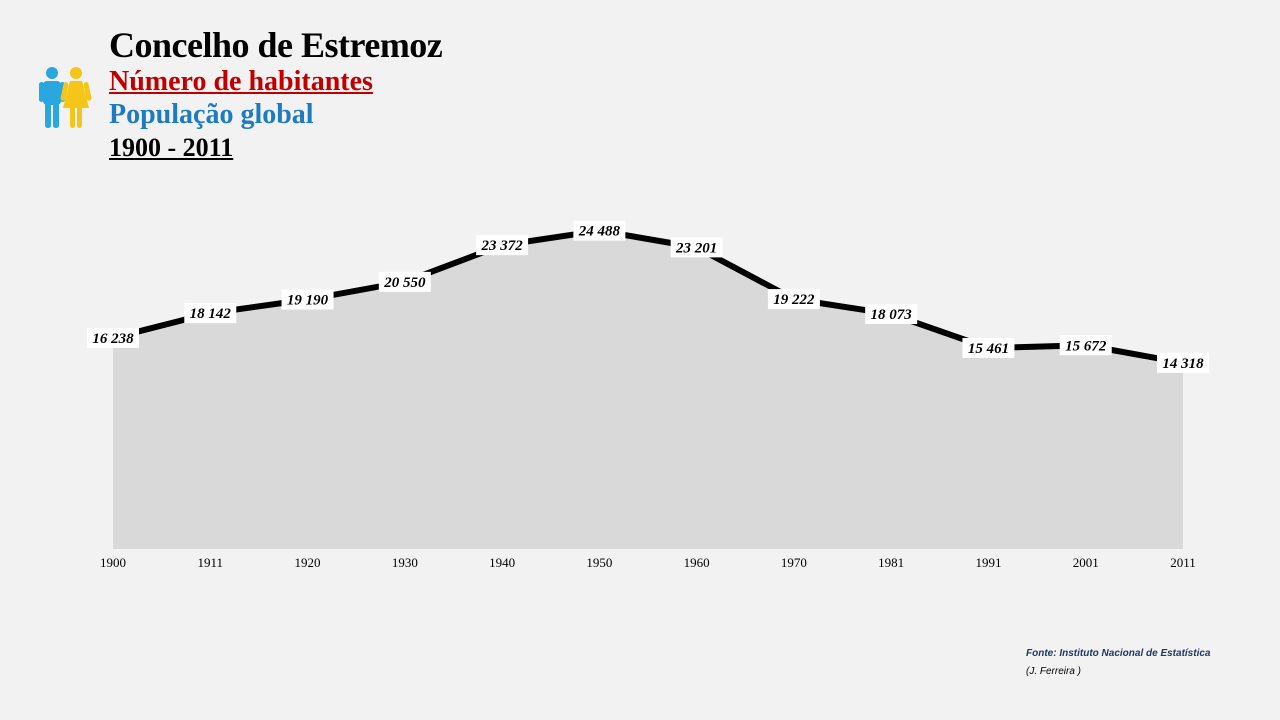 This screenshot has width=1280, height=720. Describe the element at coordinates (988, 562) in the screenshot. I see `x-tick-label: 1991` at that location.